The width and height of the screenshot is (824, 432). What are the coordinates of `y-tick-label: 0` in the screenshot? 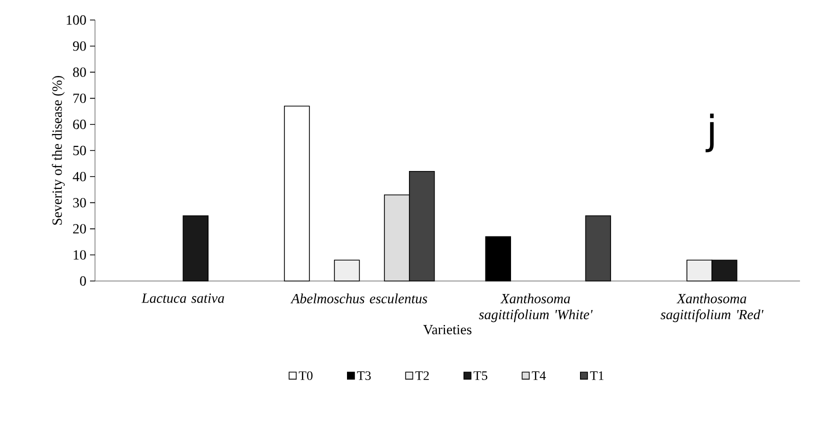 It's located at (83, 281).